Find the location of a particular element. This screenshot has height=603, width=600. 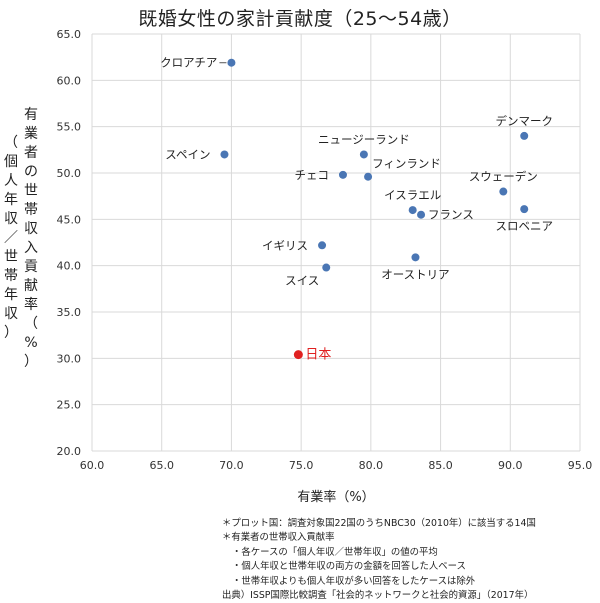

y-axis-label: 有 業 者 の 世 帯 収 入 貢 献 率 （ % ） is located at coordinates (31, 238).